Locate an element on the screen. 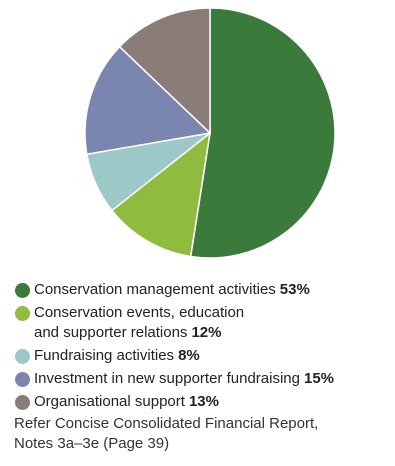  legend-label: Investment in new supporter fundraising is located at coordinates (167, 378).